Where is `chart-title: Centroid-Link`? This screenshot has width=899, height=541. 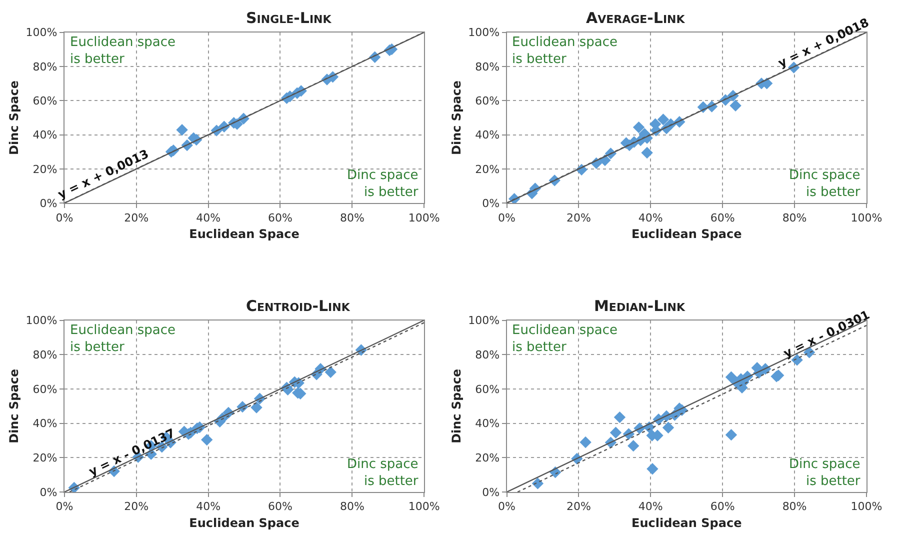 chart-title: Centroid-Link is located at coordinates (298, 306).